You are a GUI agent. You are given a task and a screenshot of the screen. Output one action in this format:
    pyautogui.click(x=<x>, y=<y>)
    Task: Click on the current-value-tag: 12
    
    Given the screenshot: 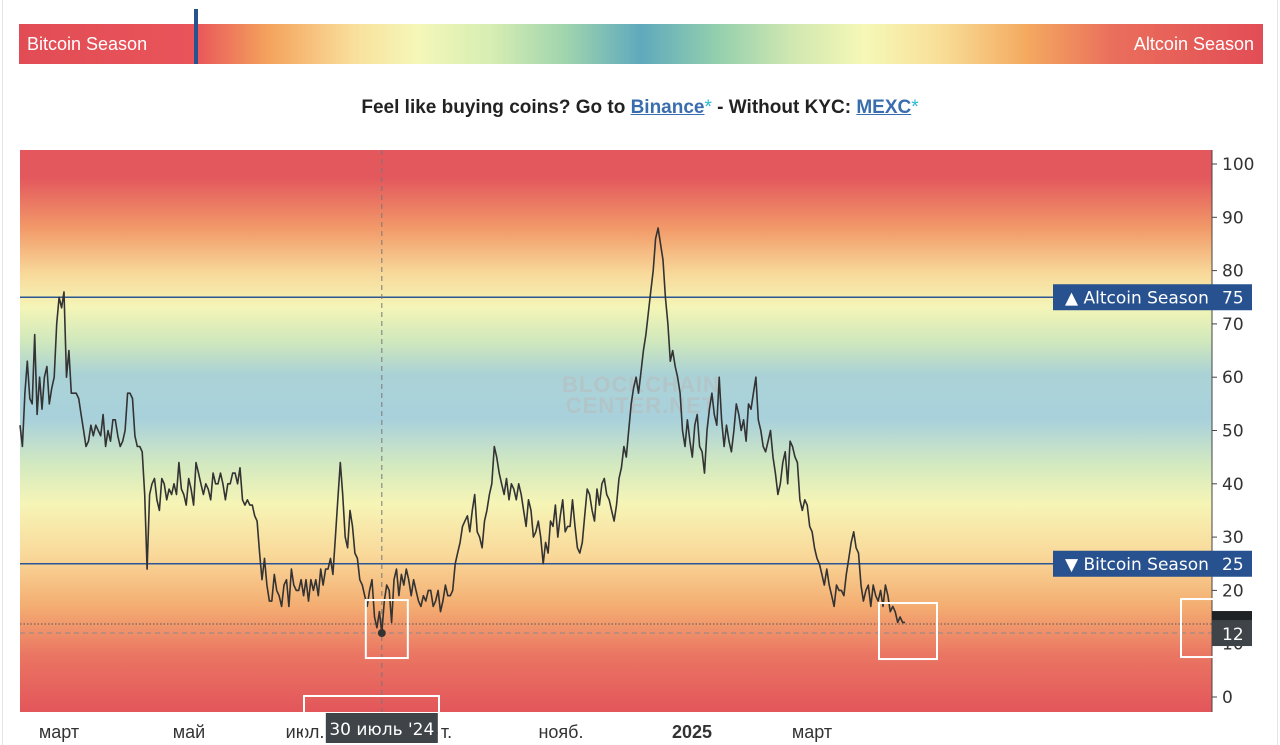 What is the action you would take?
    pyautogui.click(x=1233, y=635)
    